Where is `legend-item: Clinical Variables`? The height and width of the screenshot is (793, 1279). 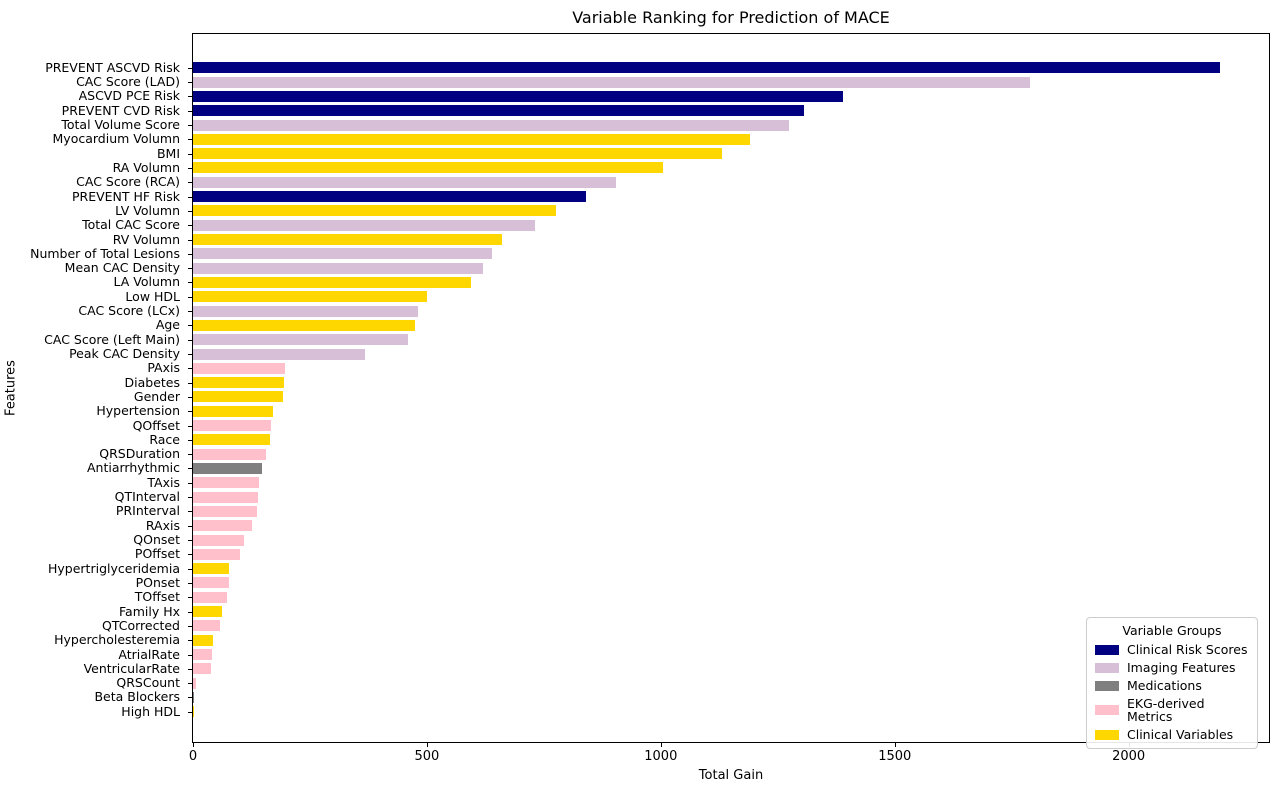
legend-item: Clinical Variables is located at coordinates (1172, 734).